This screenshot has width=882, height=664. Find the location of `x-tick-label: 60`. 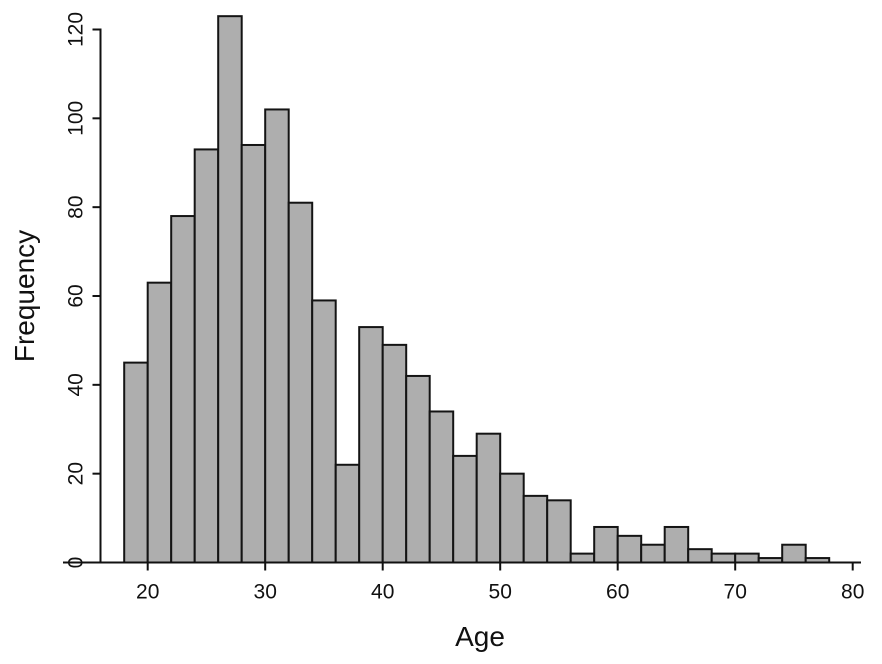

x-tick-label: 60 is located at coordinates (617, 592).